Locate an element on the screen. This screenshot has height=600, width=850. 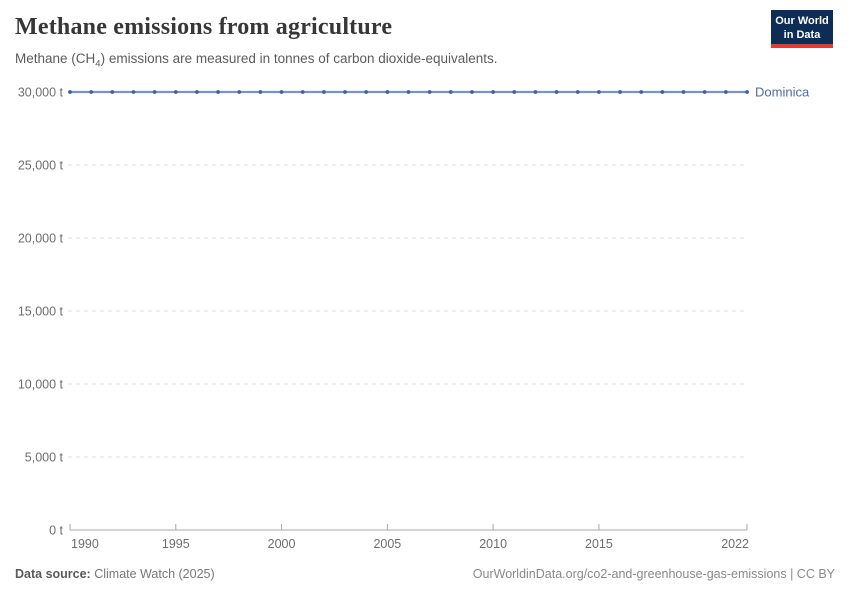
data-point-2003 is located at coordinates (345, 92).